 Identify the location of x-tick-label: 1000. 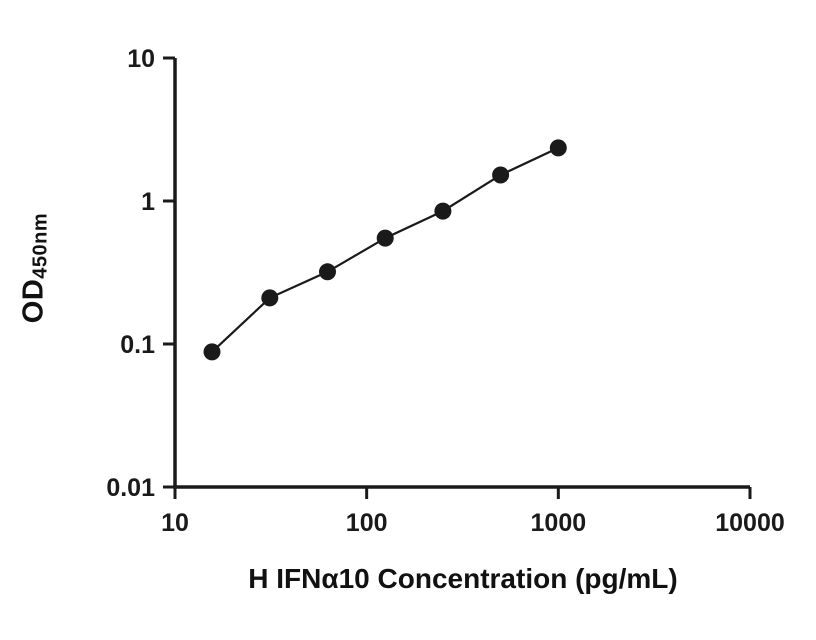
(559, 523).